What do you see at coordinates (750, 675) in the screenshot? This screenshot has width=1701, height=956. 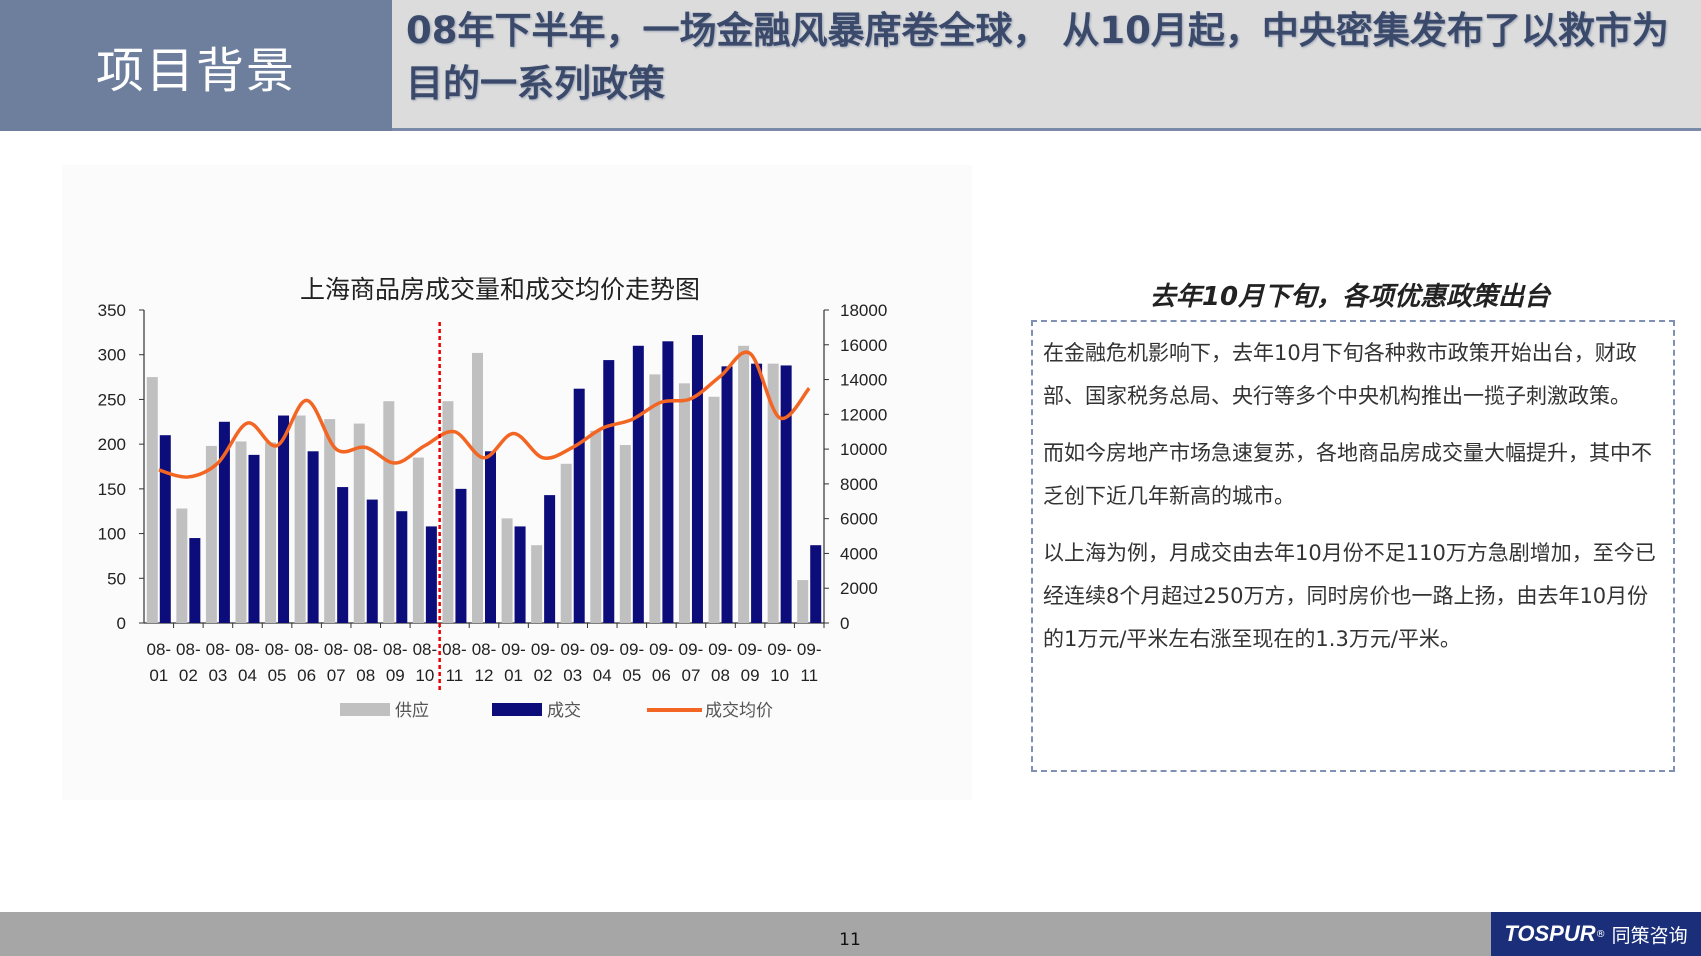 I see `x-tick-label-month: 09` at bounding box center [750, 675].